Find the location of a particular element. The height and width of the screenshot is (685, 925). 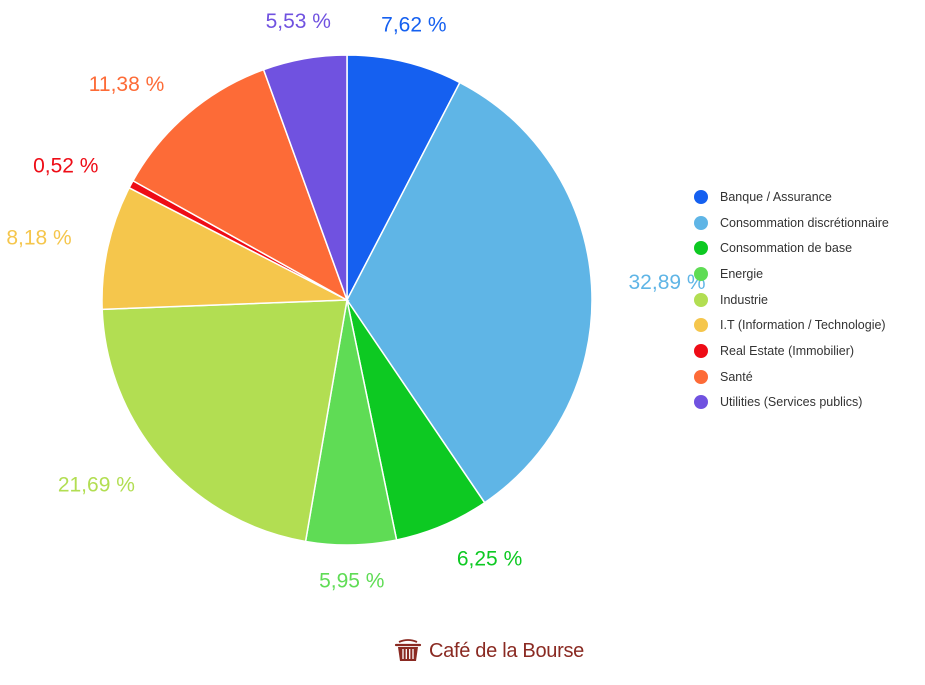

pie-slice-sante is located at coordinates (240, 185).